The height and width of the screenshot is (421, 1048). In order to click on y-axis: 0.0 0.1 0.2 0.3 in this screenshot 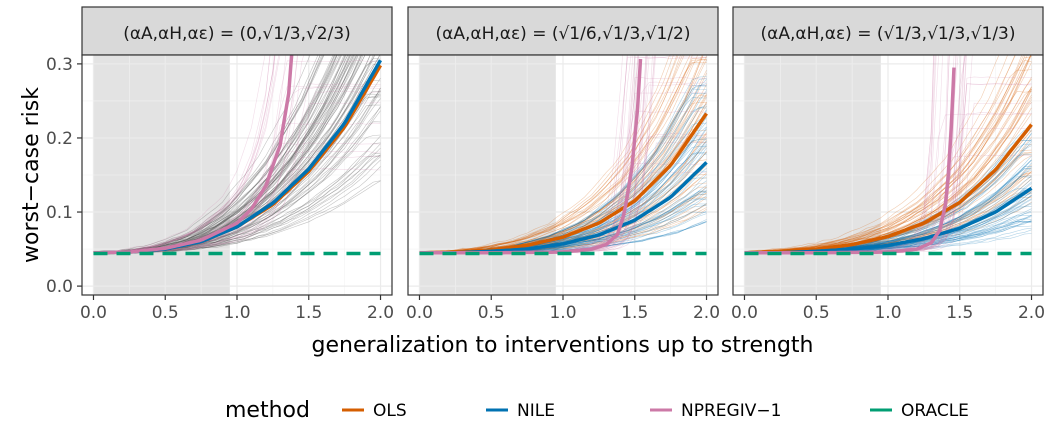, I will do `click(64, 176)`.